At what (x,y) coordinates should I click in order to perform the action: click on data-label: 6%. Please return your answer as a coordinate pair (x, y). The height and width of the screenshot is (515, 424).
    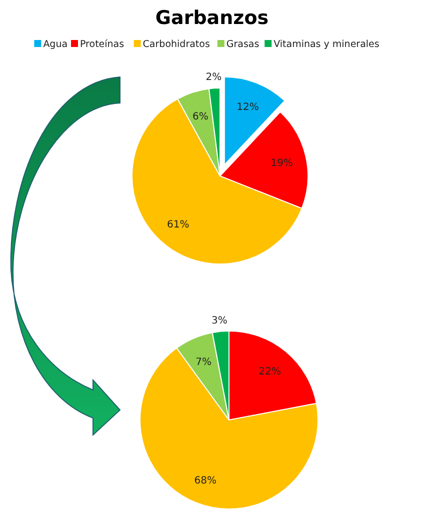
    Looking at the image, I should click on (200, 117).